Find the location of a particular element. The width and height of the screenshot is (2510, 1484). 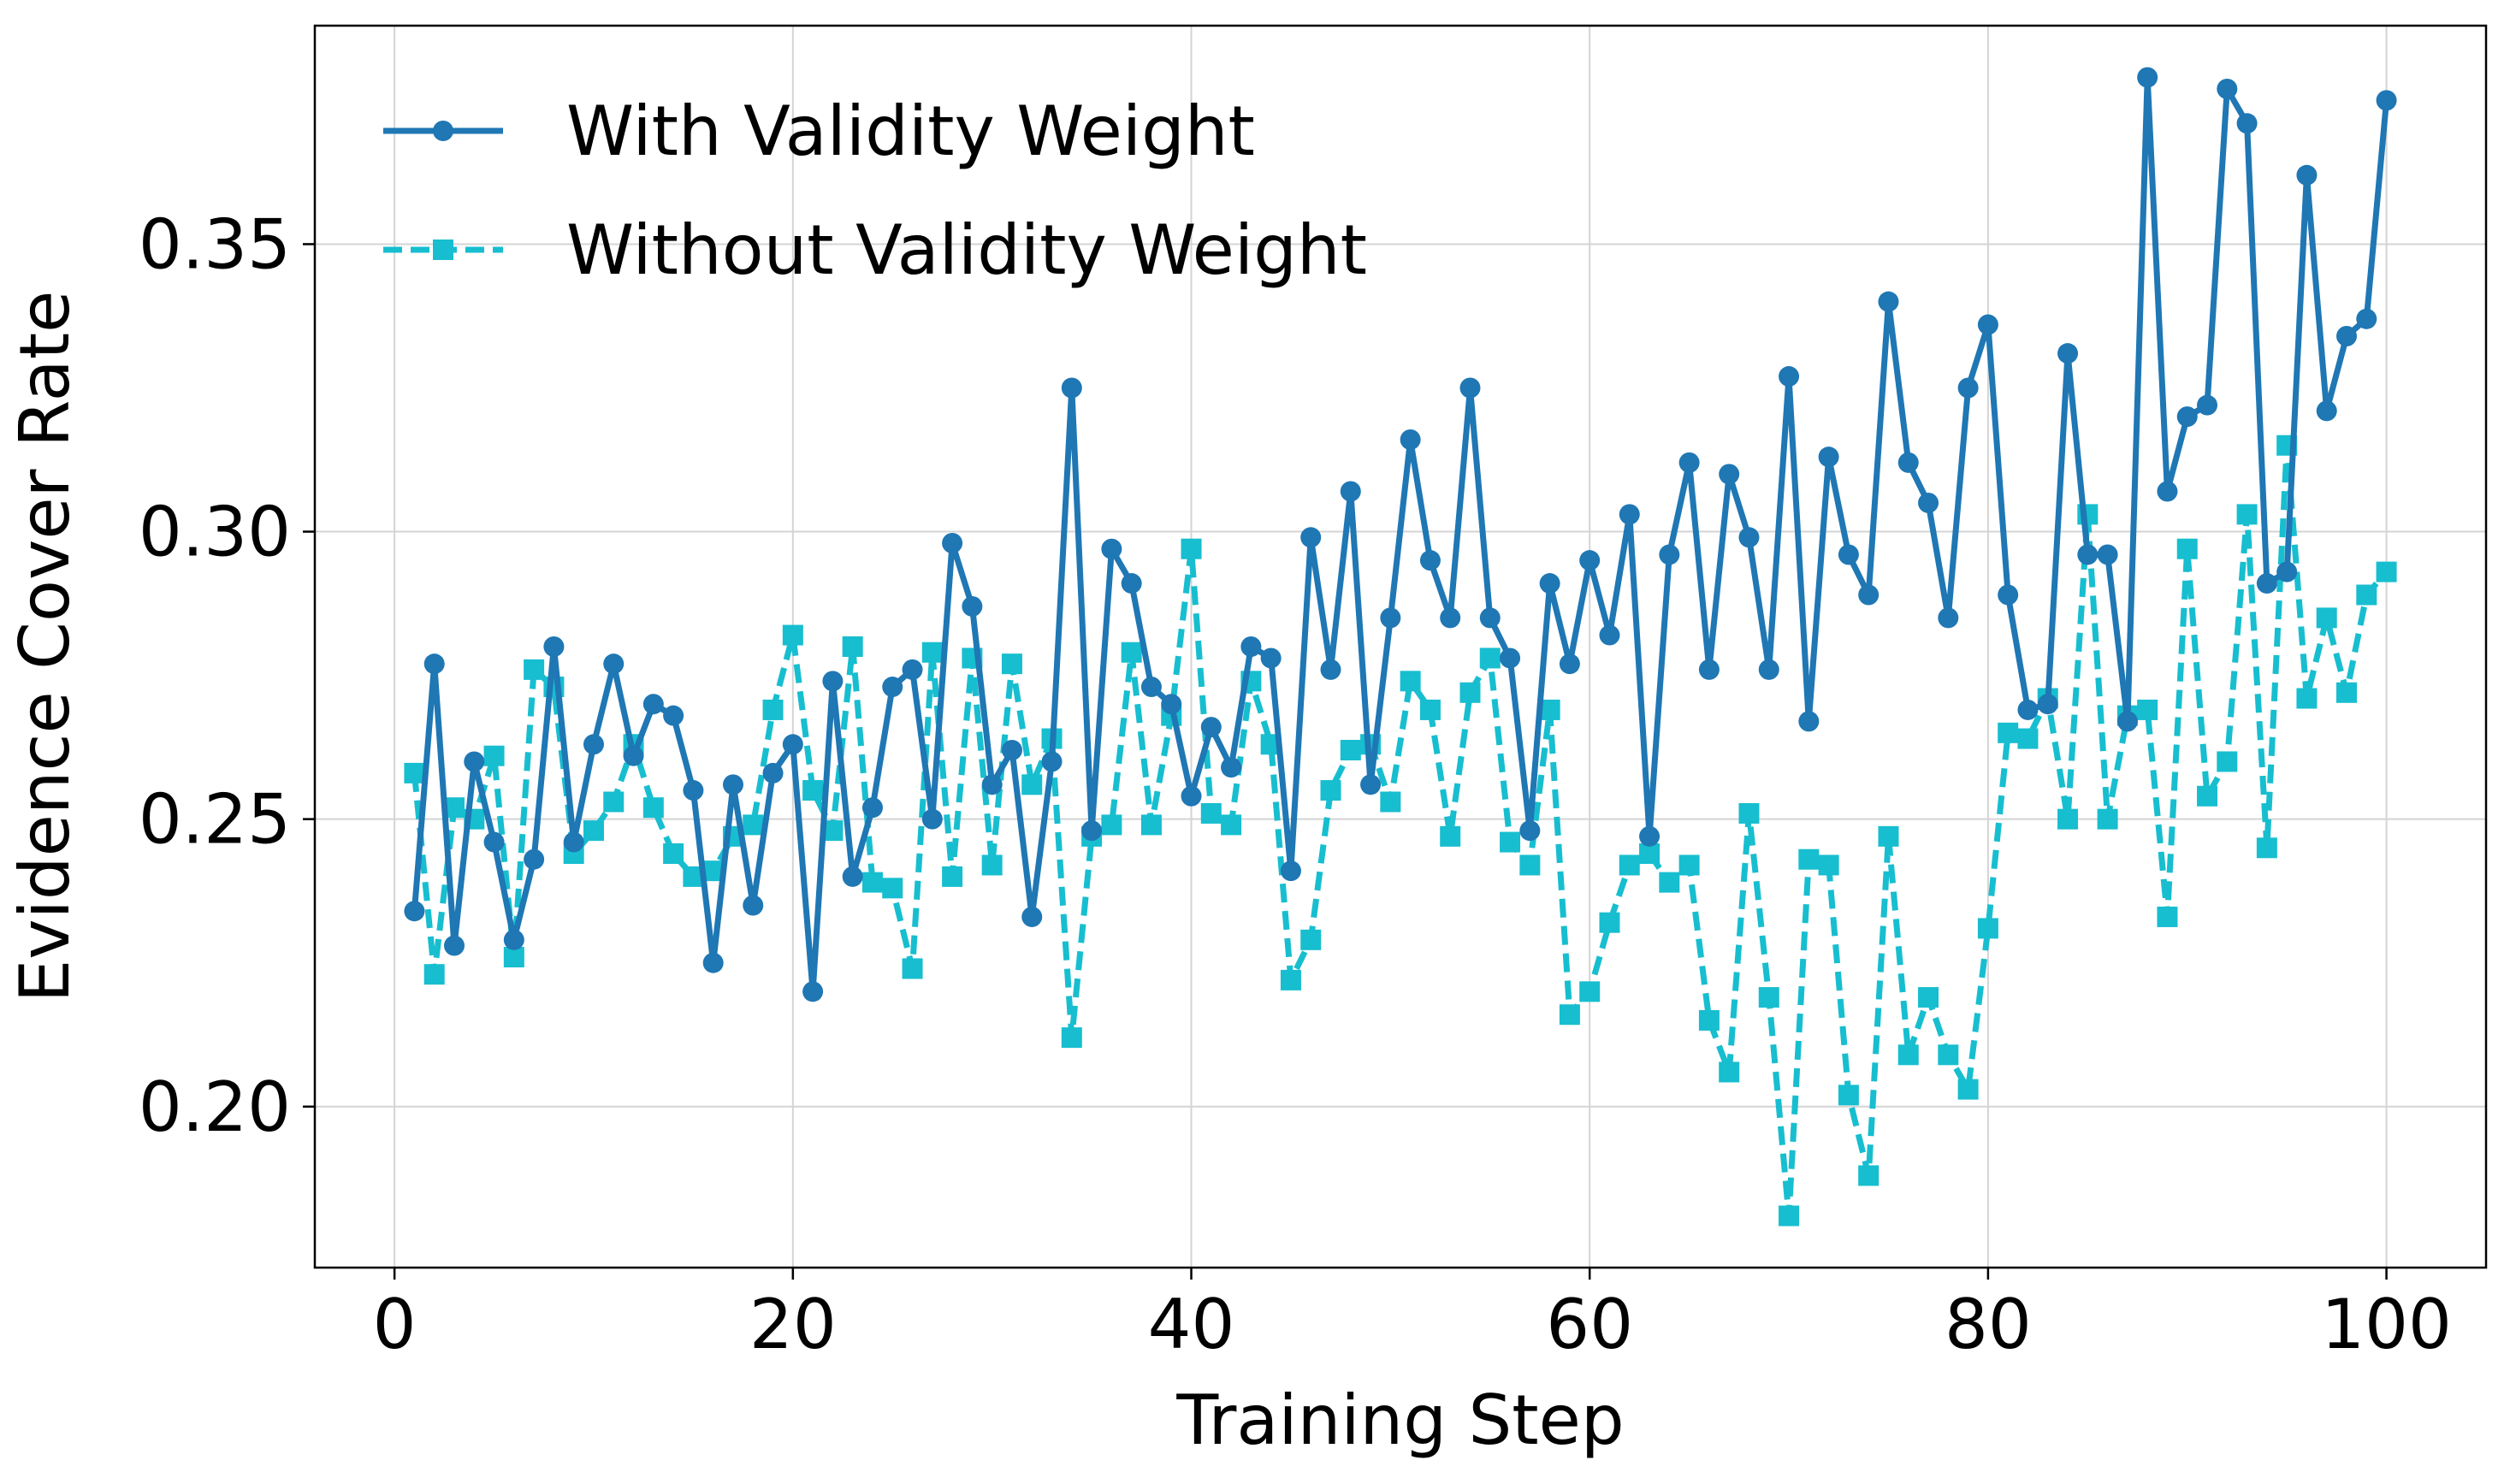

x-tick-label: 60 is located at coordinates (1589, 1324).